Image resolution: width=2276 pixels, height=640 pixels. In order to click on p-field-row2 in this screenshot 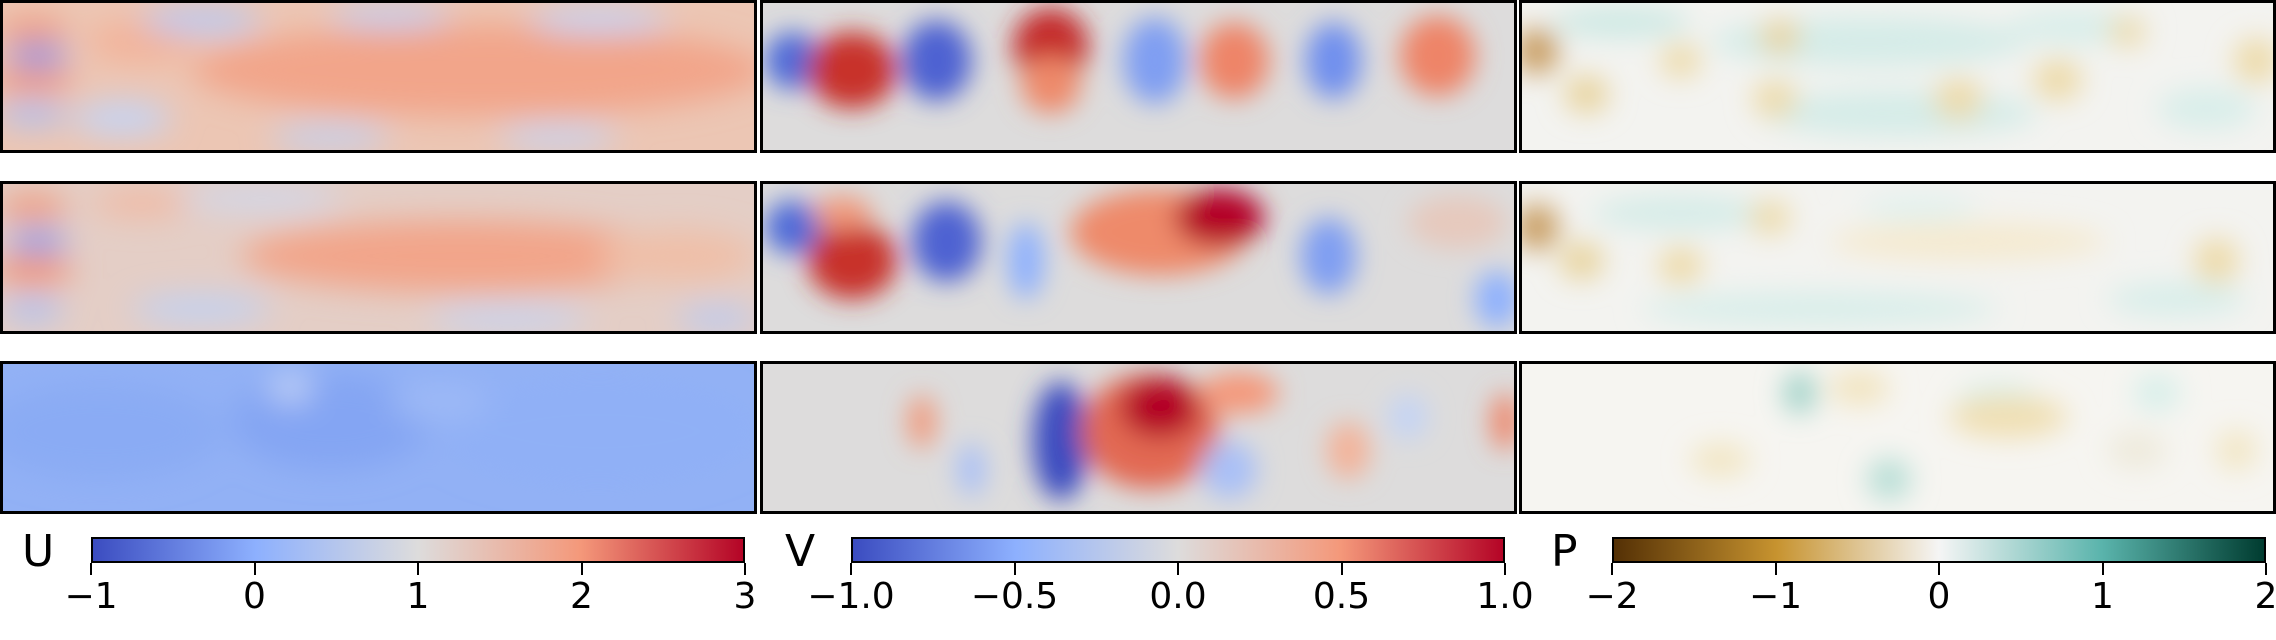, I will do `click(1897, 257)`.